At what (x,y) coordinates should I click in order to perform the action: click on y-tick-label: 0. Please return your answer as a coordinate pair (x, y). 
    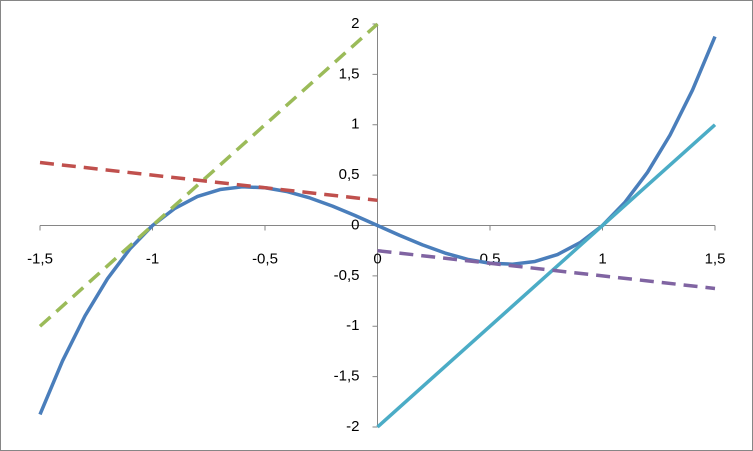
    Looking at the image, I should click on (355, 224).